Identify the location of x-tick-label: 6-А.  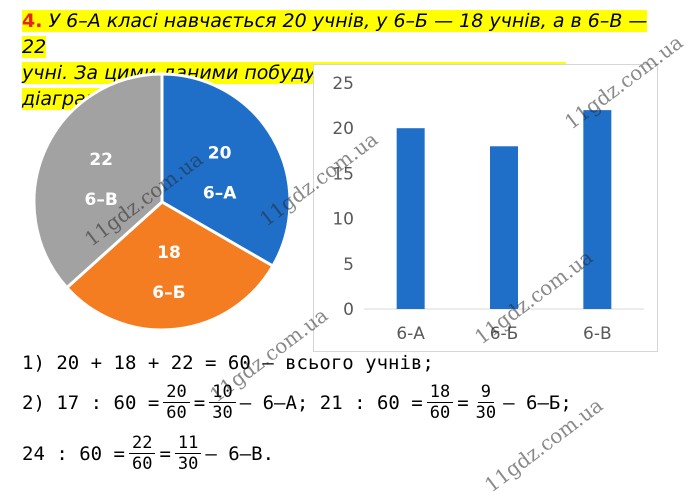
(410, 334).